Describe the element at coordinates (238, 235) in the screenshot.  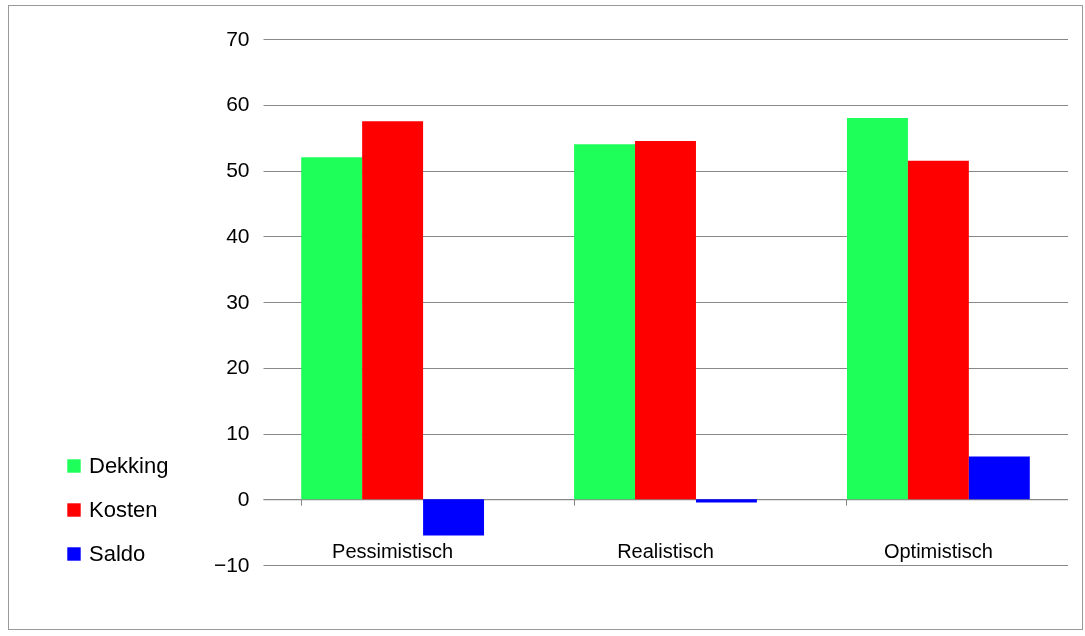
I see `y-tick-label: 40` at that location.